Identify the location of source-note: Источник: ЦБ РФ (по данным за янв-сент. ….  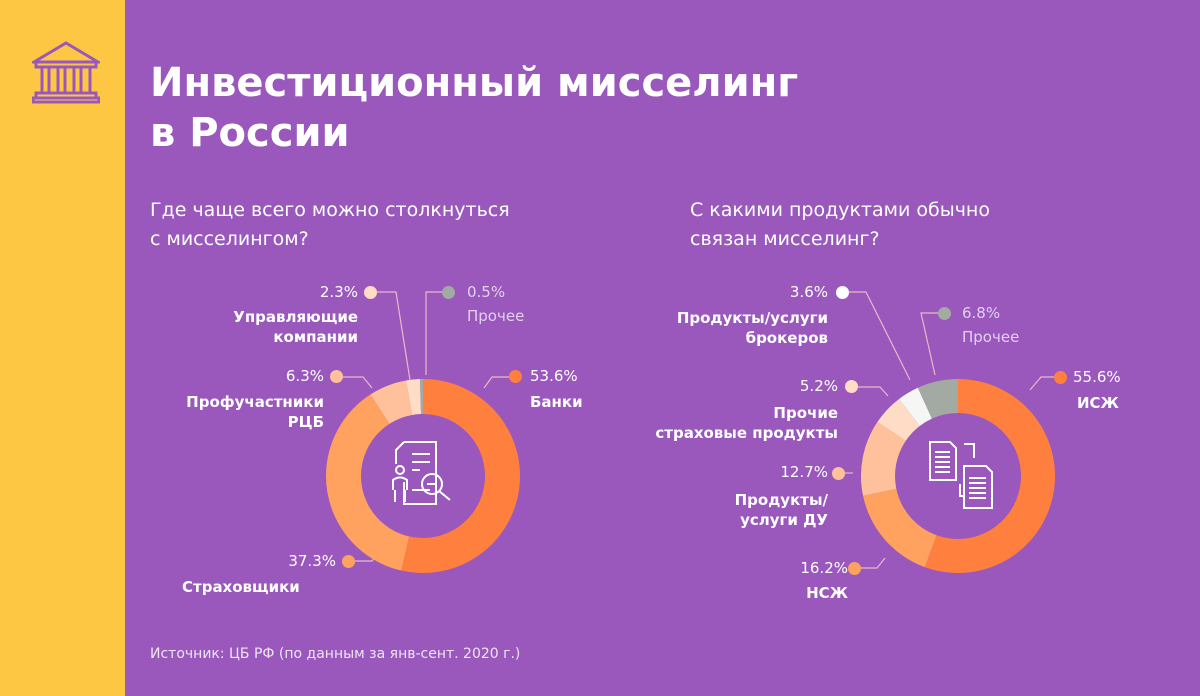
(335, 654).